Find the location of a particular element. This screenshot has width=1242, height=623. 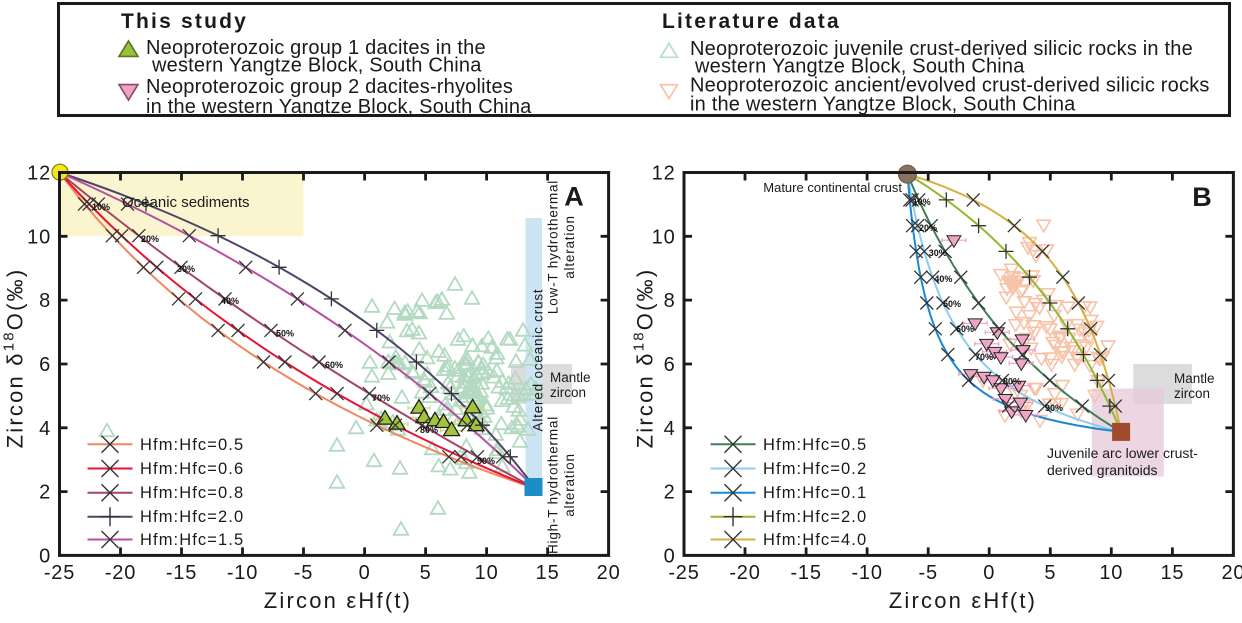

svg-text: Altered oceanic crust is located at coordinates (538, 360).